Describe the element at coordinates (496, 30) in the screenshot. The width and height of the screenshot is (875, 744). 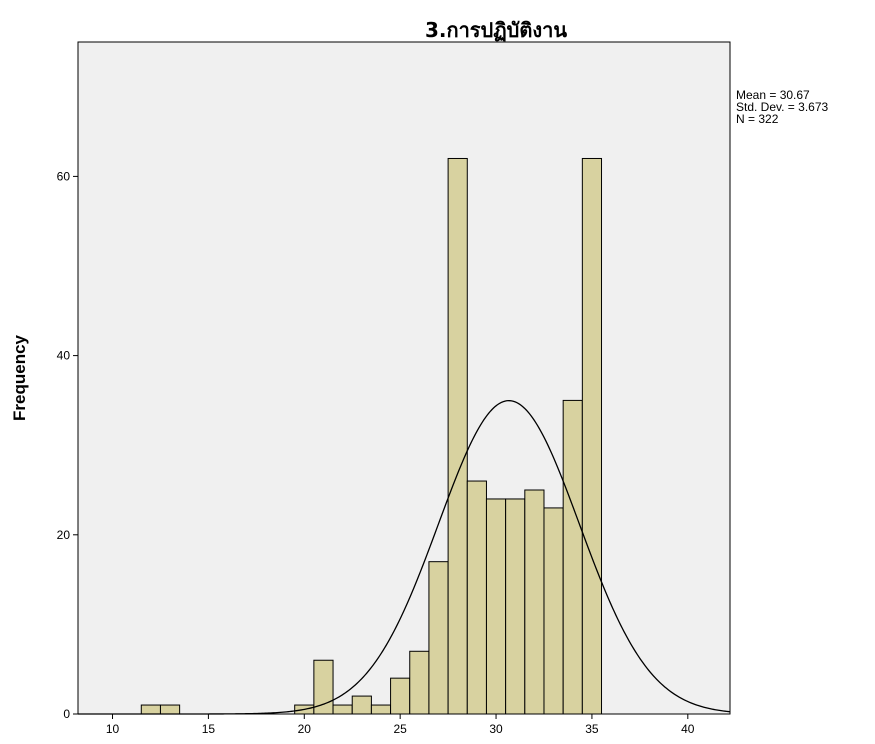
I see `chart-title: 3.การปฏิบัติงาน` at that location.